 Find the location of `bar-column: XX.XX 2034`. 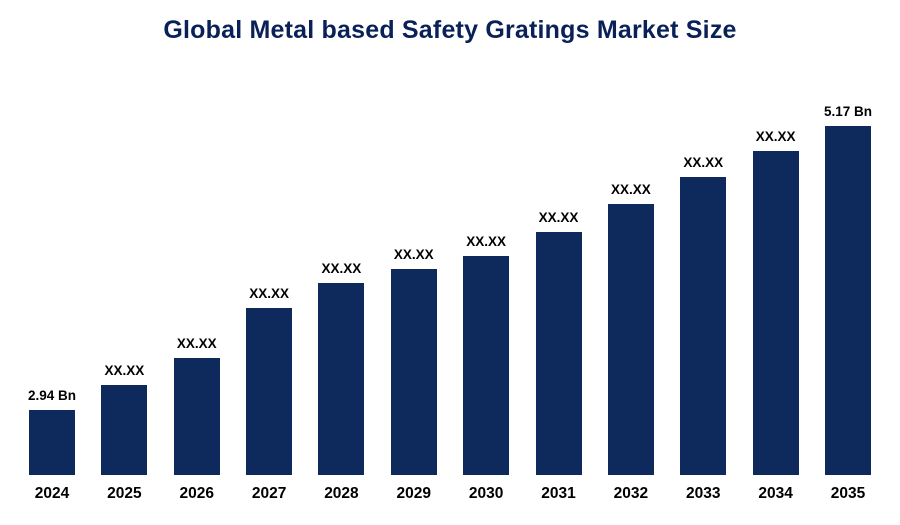

bar-column: XX.XX 2034 is located at coordinates (776, 277).